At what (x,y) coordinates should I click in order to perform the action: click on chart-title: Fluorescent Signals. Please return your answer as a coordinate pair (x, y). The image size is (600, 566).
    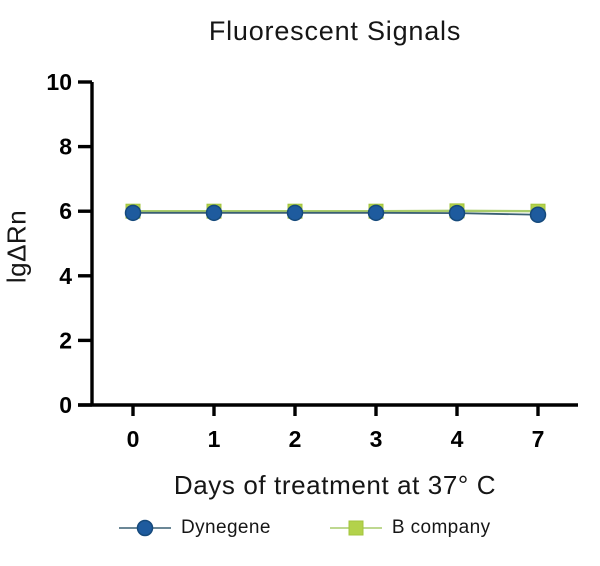
    Looking at the image, I should click on (335, 31).